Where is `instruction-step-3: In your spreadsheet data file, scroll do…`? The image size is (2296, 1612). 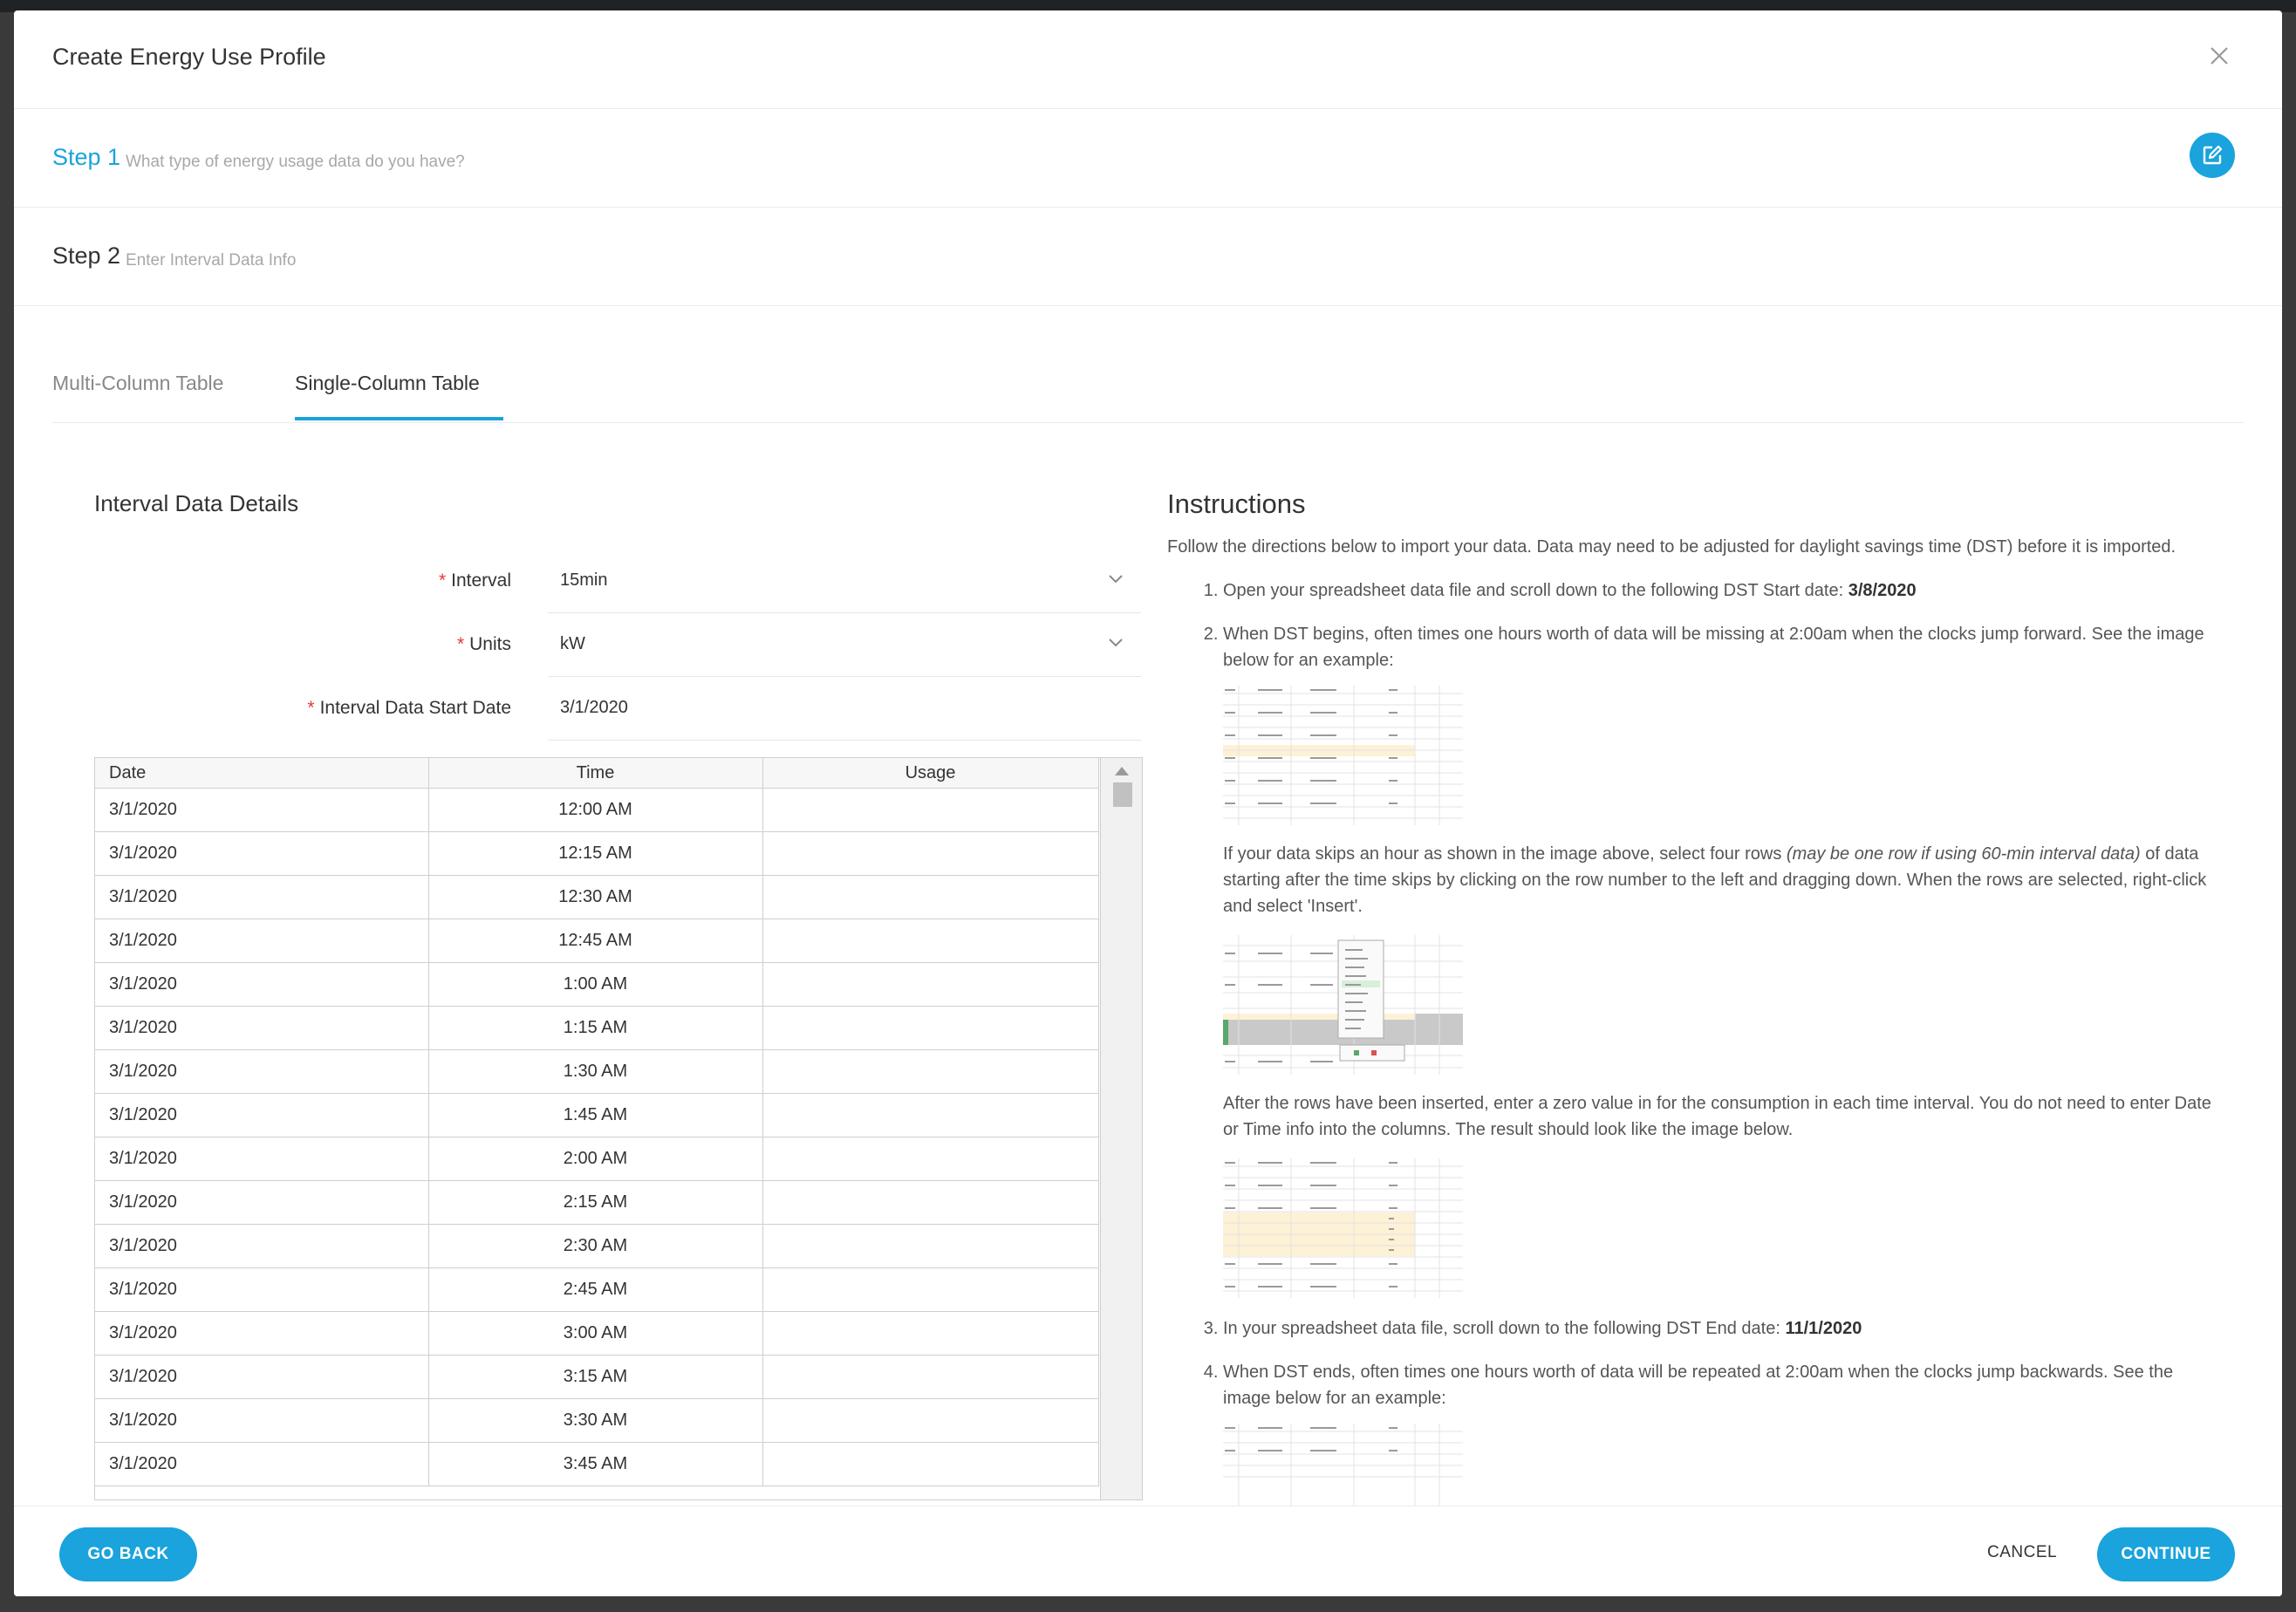 instruction-step-3: In your spreadsheet data file, scroll do… is located at coordinates (1723, 1328).